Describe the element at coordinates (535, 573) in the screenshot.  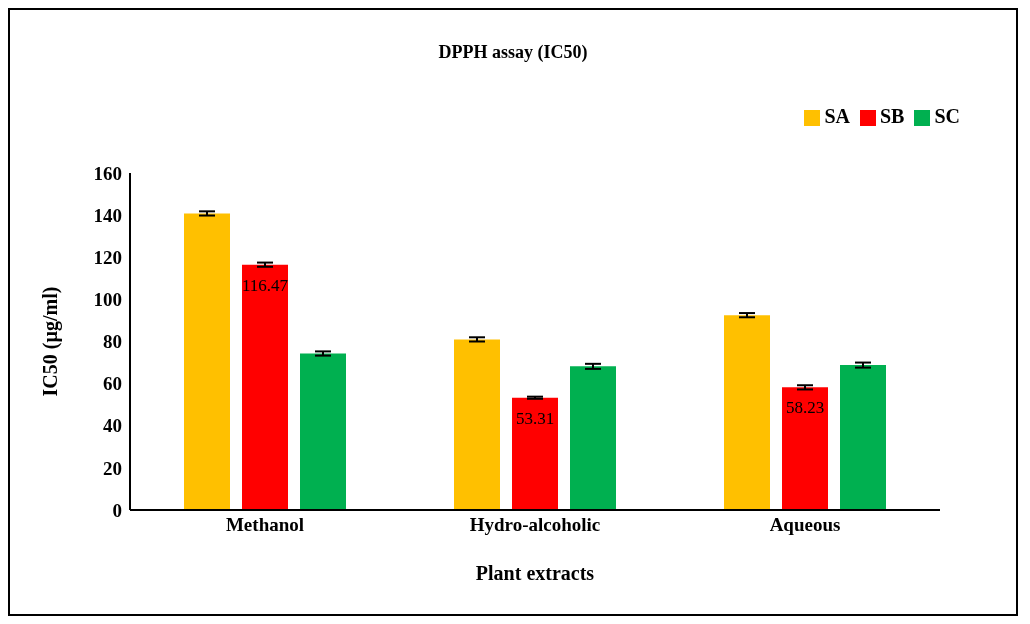
I see `x-axis-title: Plant extracts` at that location.